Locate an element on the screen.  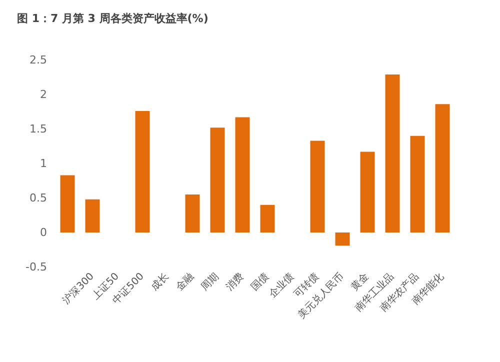
y-tick-label: 2 is located at coordinates (43, 94).